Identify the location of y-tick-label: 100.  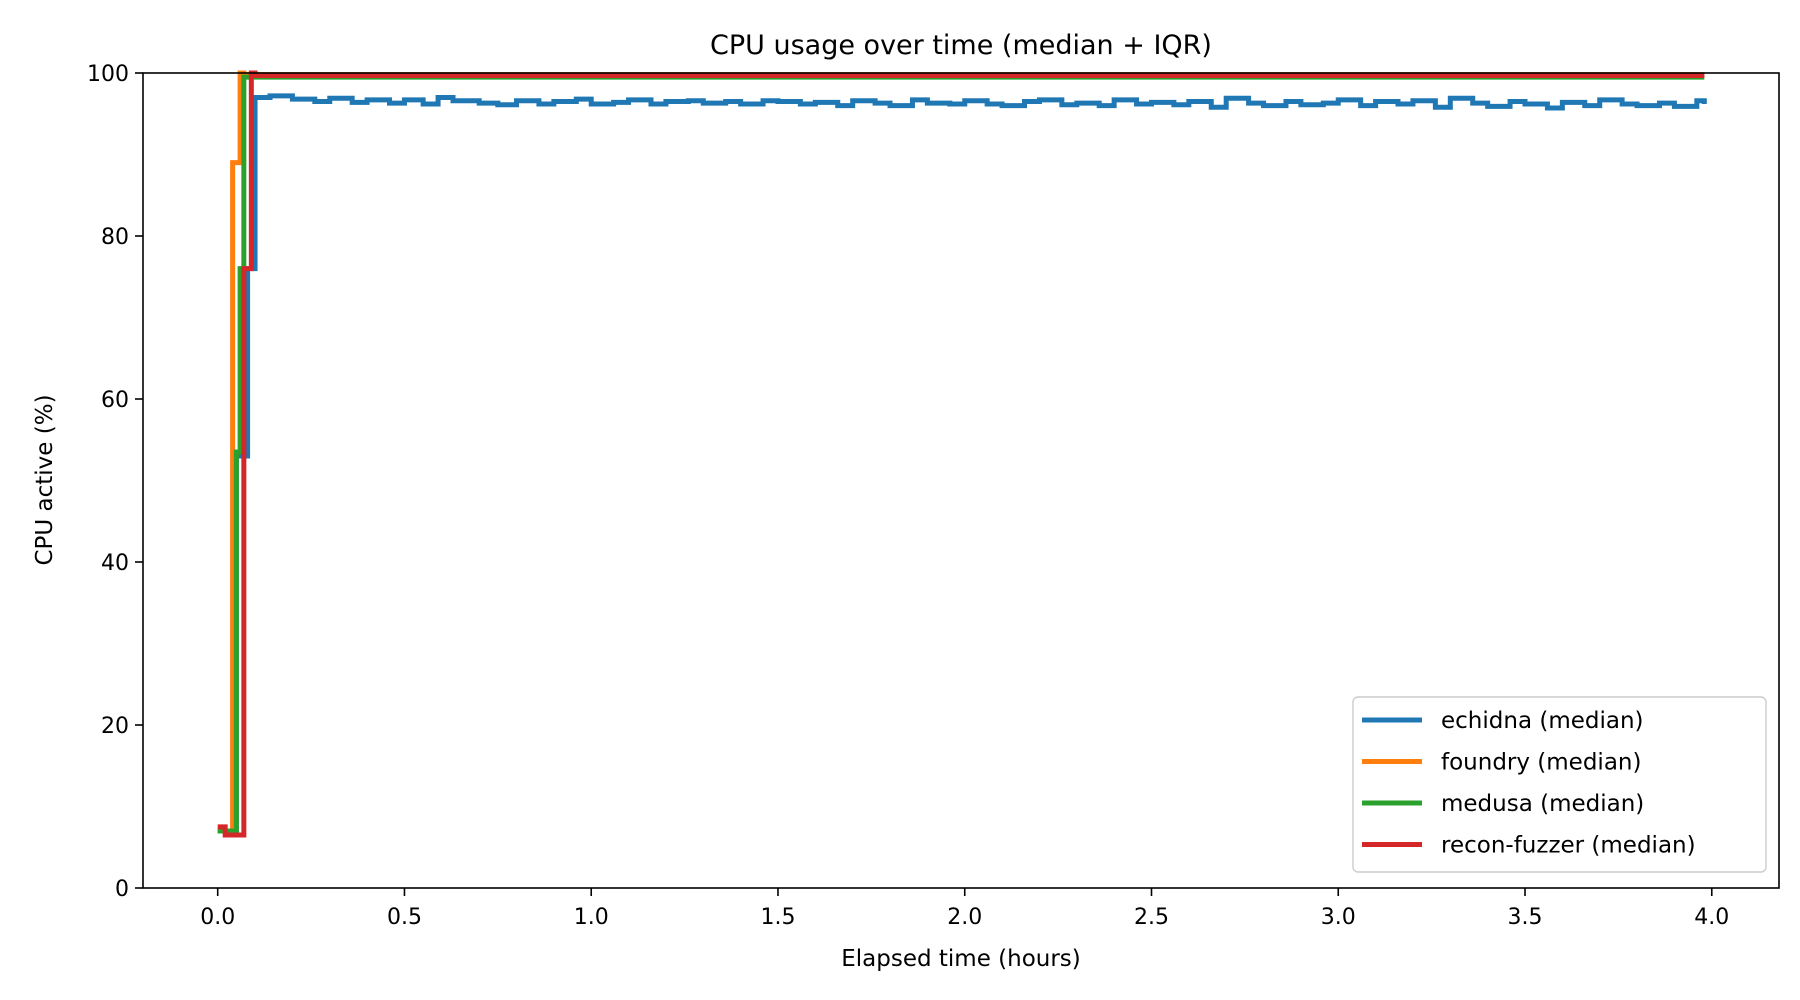
(108, 74).